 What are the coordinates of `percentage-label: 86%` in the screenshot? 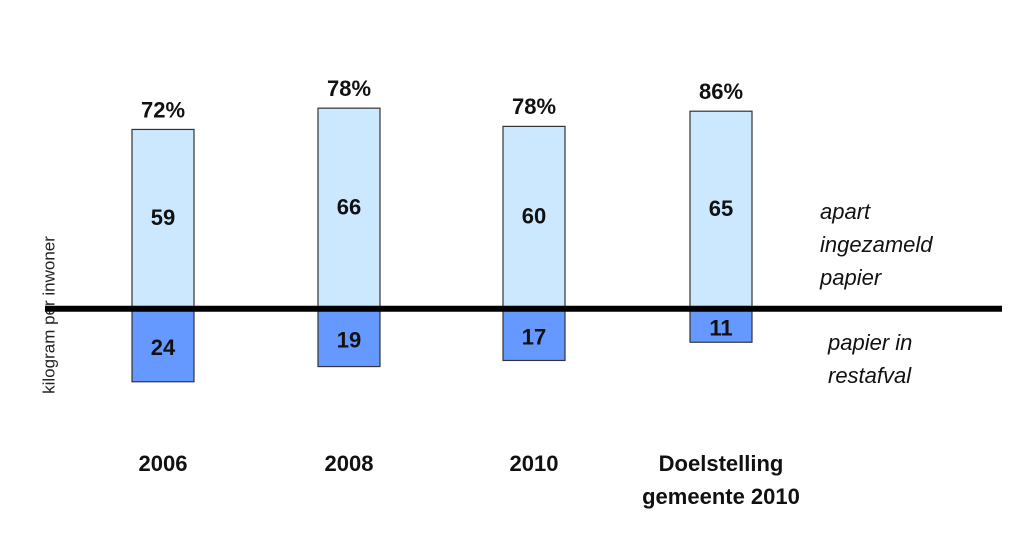 It's located at (721, 91).